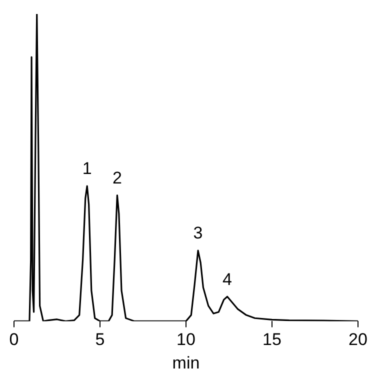 Image resolution: width=378 pixels, height=378 pixels. Describe the element at coordinates (227, 279) in the screenshot. I see `annotation: 4` at that location.